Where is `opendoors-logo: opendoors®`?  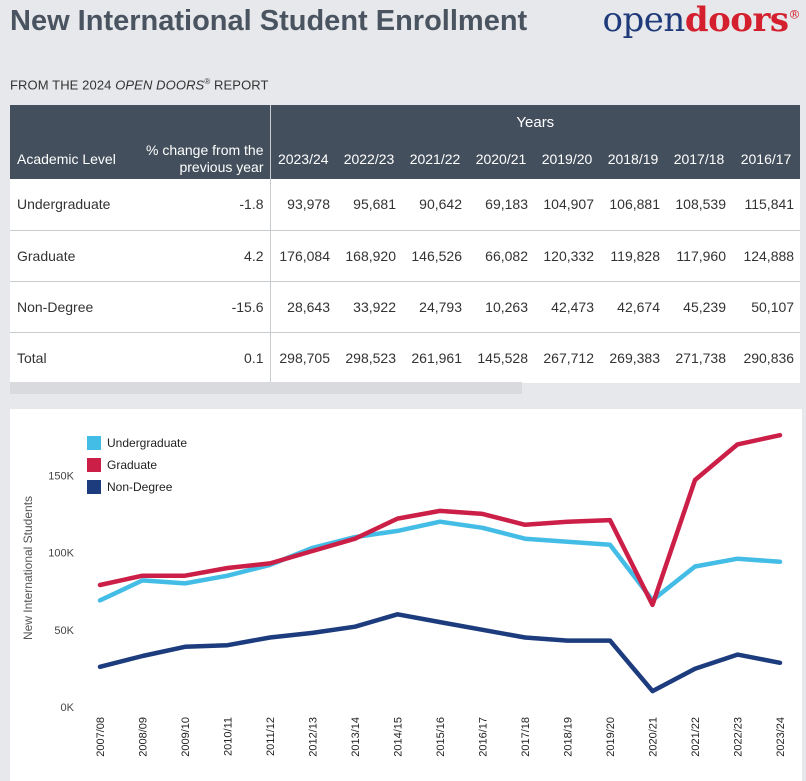
opendoors-logo: opendoors® is located at coordinates (701, 20).